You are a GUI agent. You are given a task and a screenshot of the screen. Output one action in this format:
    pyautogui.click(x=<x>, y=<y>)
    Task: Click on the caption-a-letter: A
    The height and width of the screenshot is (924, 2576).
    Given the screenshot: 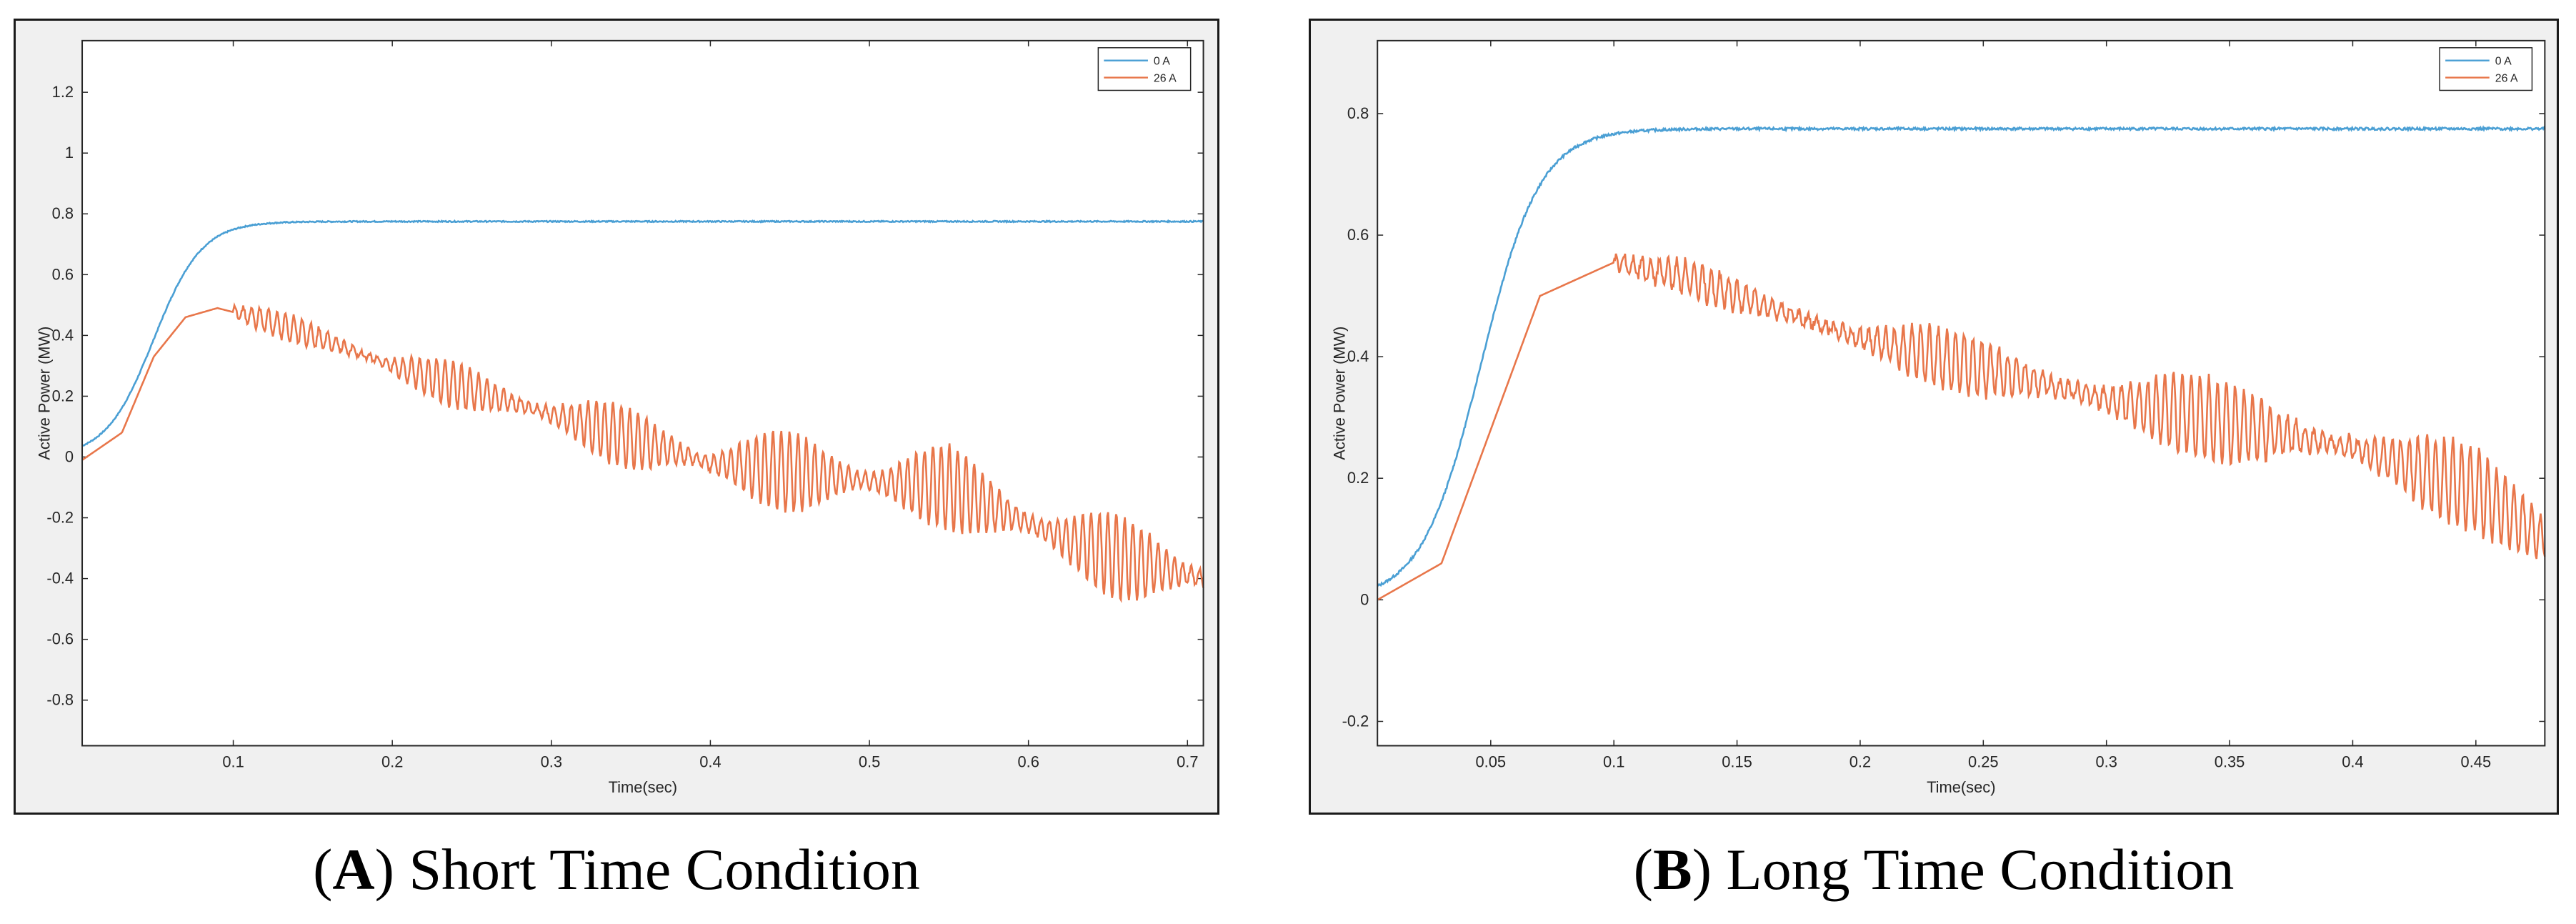 What is the action you would take?
    pyautogui.click(x=353, y=869)
    